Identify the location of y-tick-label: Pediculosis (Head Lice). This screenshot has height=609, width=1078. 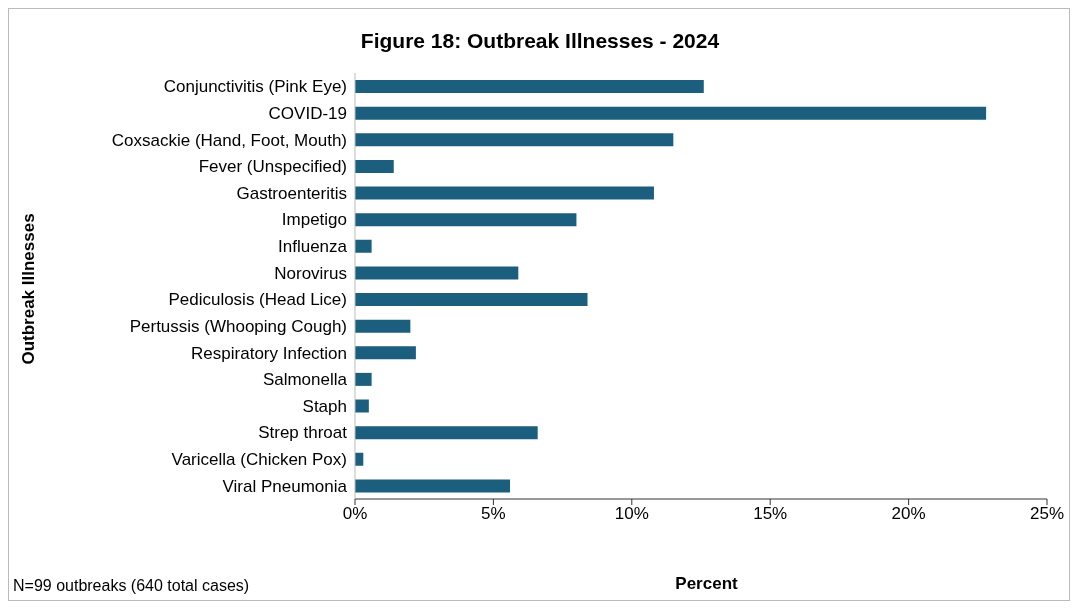
(257, 300).